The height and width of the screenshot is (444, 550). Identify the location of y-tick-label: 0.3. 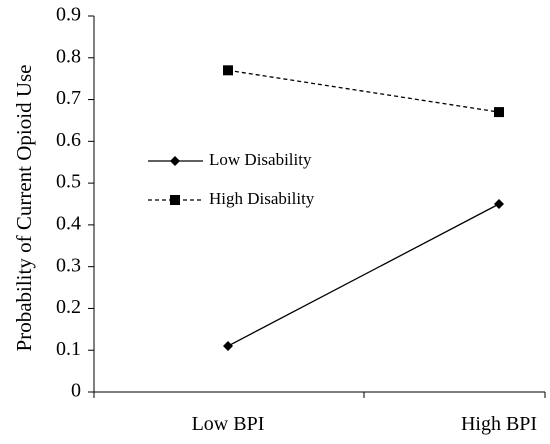
(68, 265).